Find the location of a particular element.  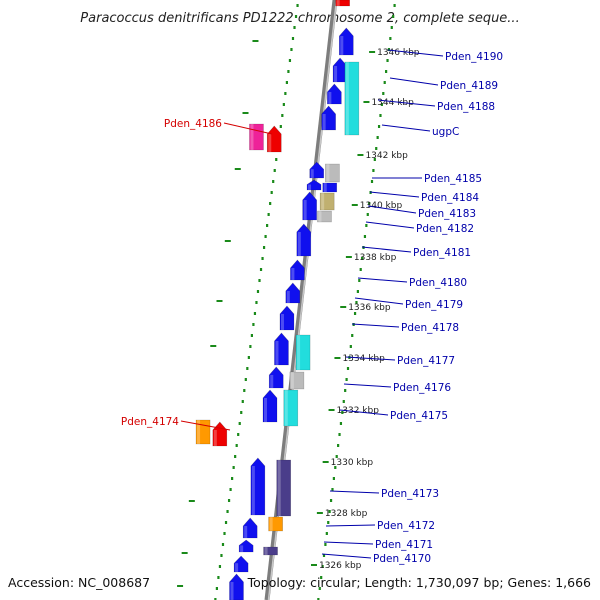

gene-label-ugpc: ugpC is located at coordinates (445, 132).